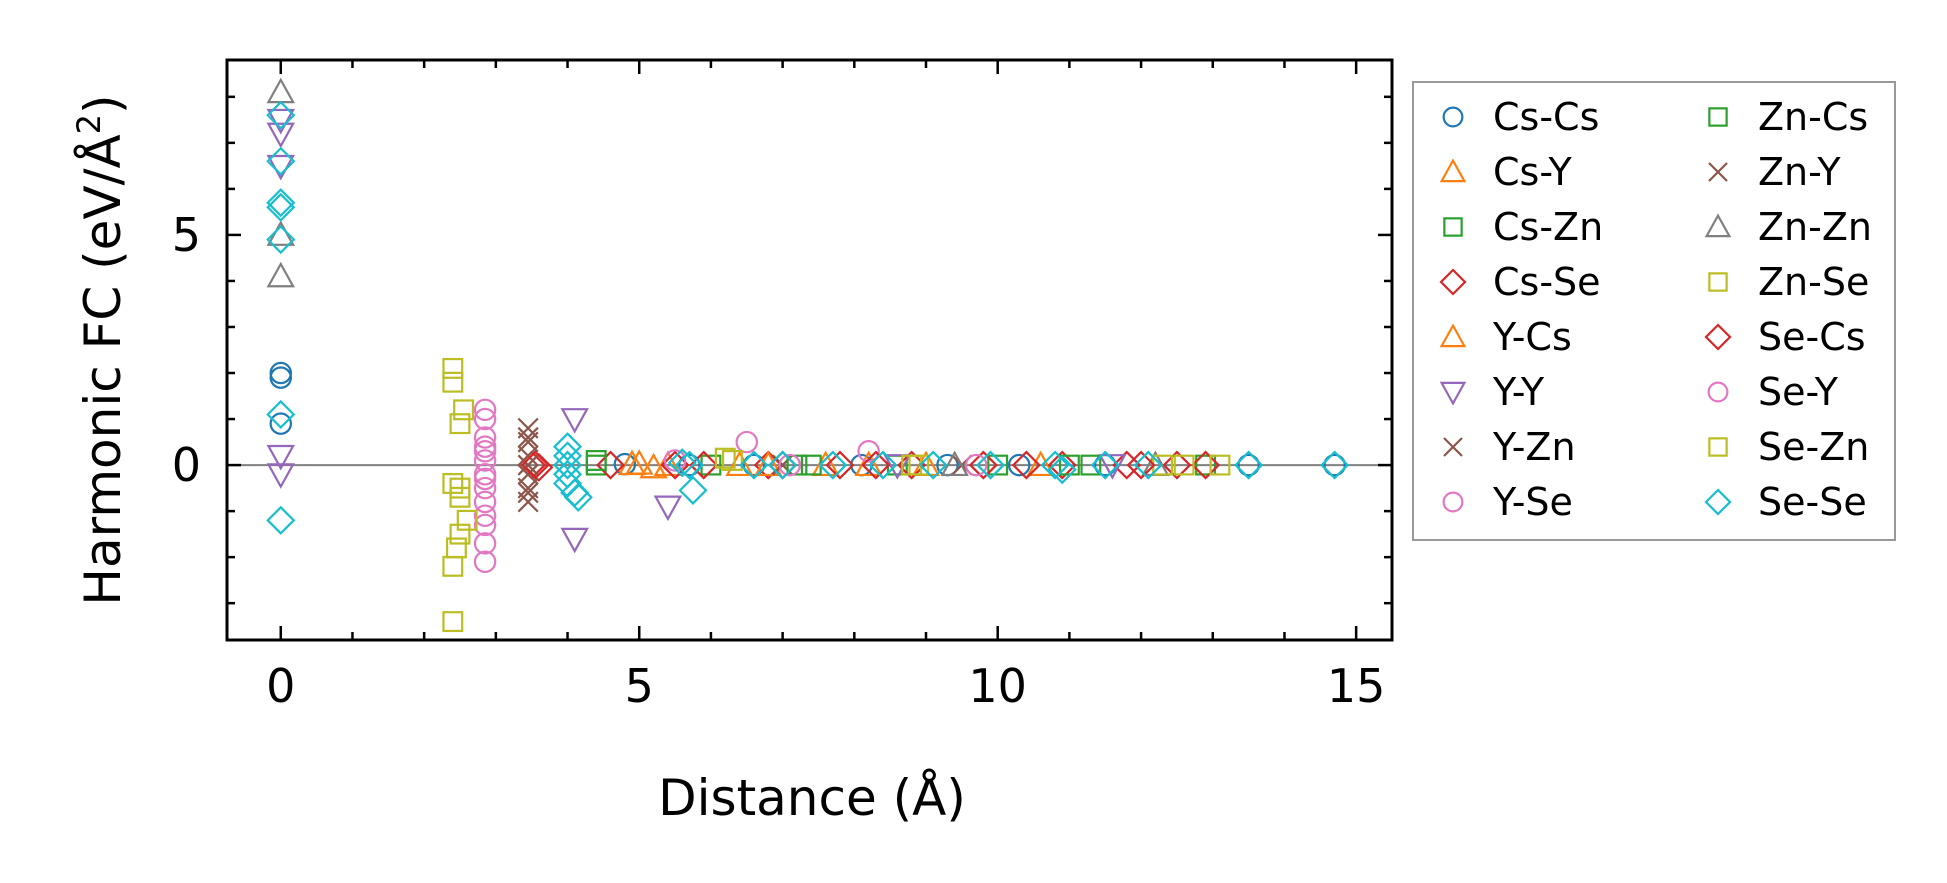 Image resolution: width=1947 pixels, height=883 pixels. What do you see at coordinates (89, 124) in the screenshot?
I see `y-axis-title-superscript: 2` at bounding box center [89, 124].